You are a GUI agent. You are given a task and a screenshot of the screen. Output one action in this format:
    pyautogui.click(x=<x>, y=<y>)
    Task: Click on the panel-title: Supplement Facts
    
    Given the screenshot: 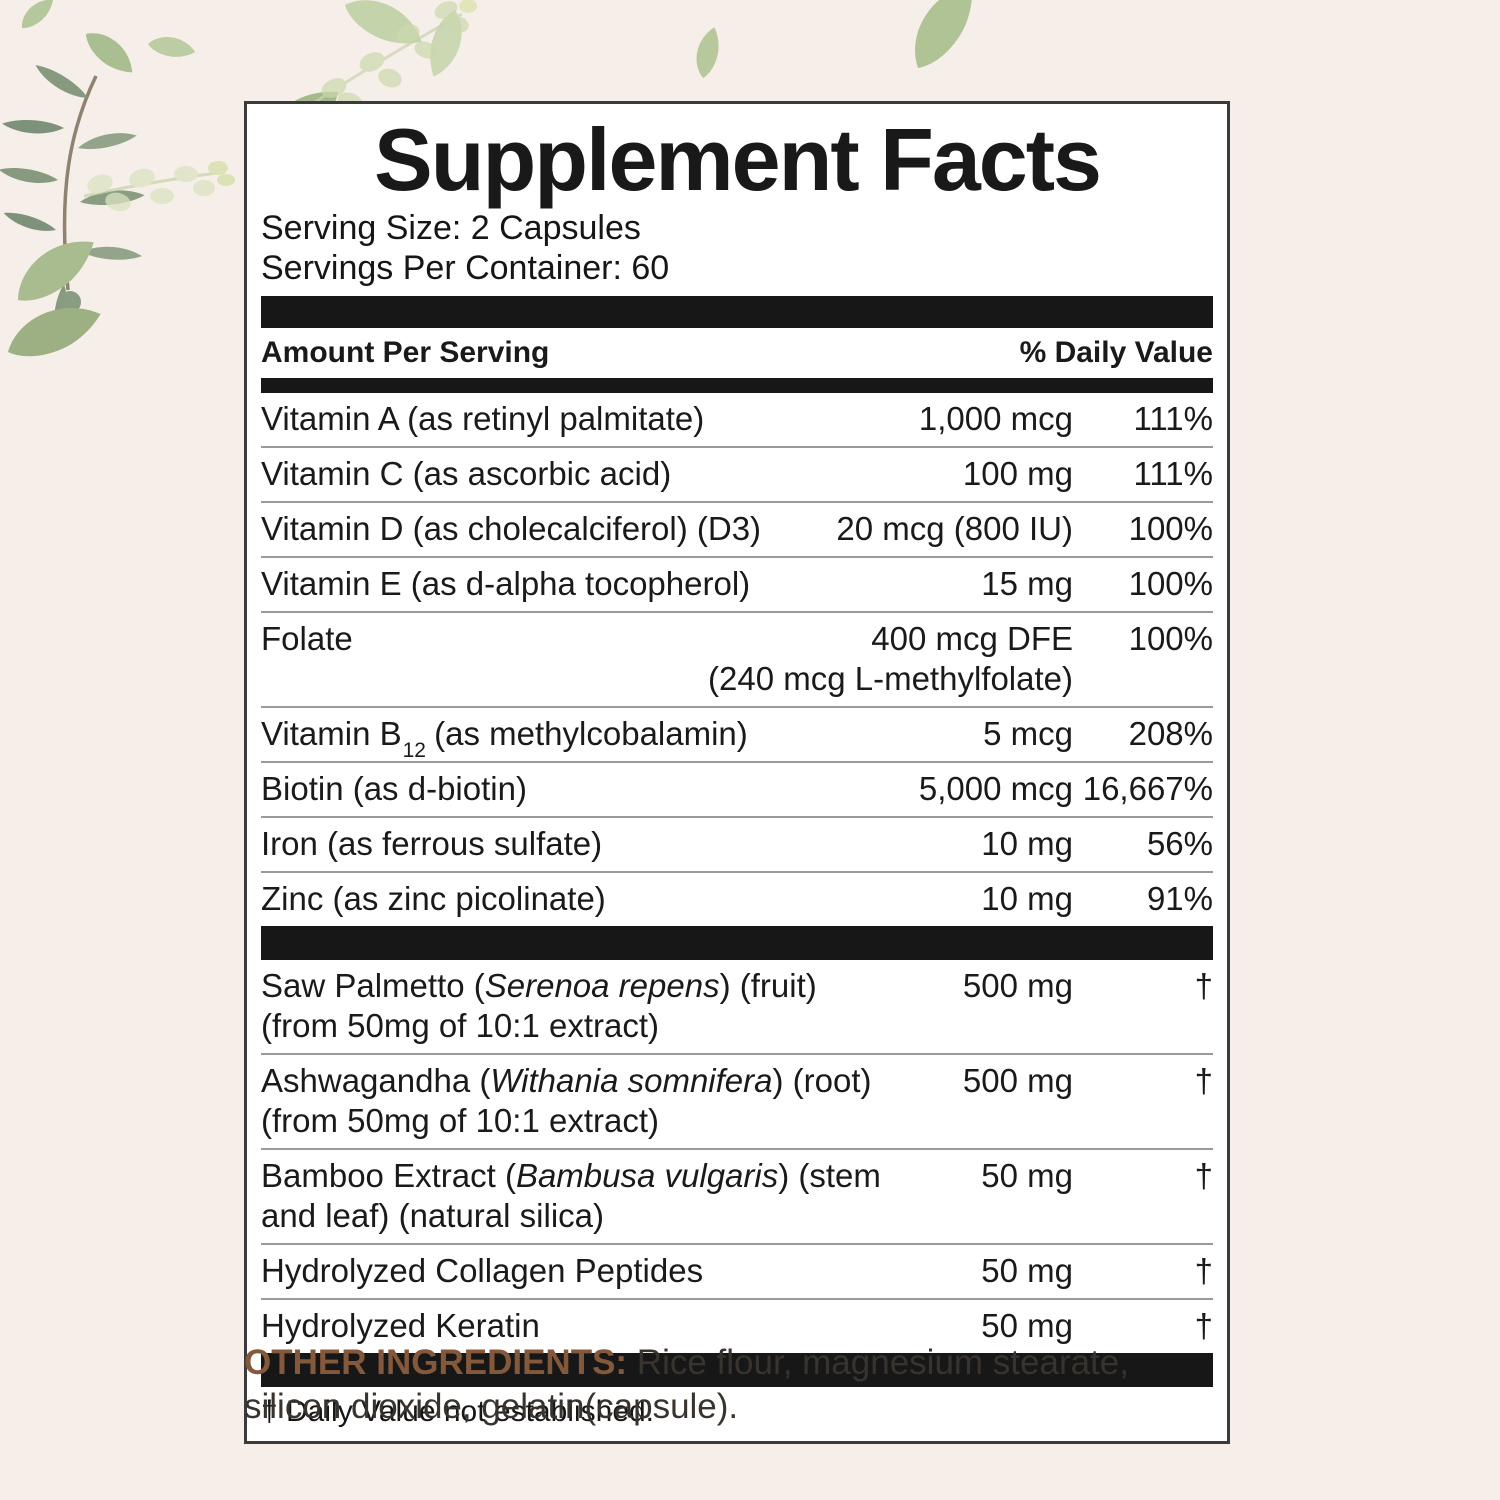 What is the action you would take?
    pyautogui.click(x=738, y=159)
    